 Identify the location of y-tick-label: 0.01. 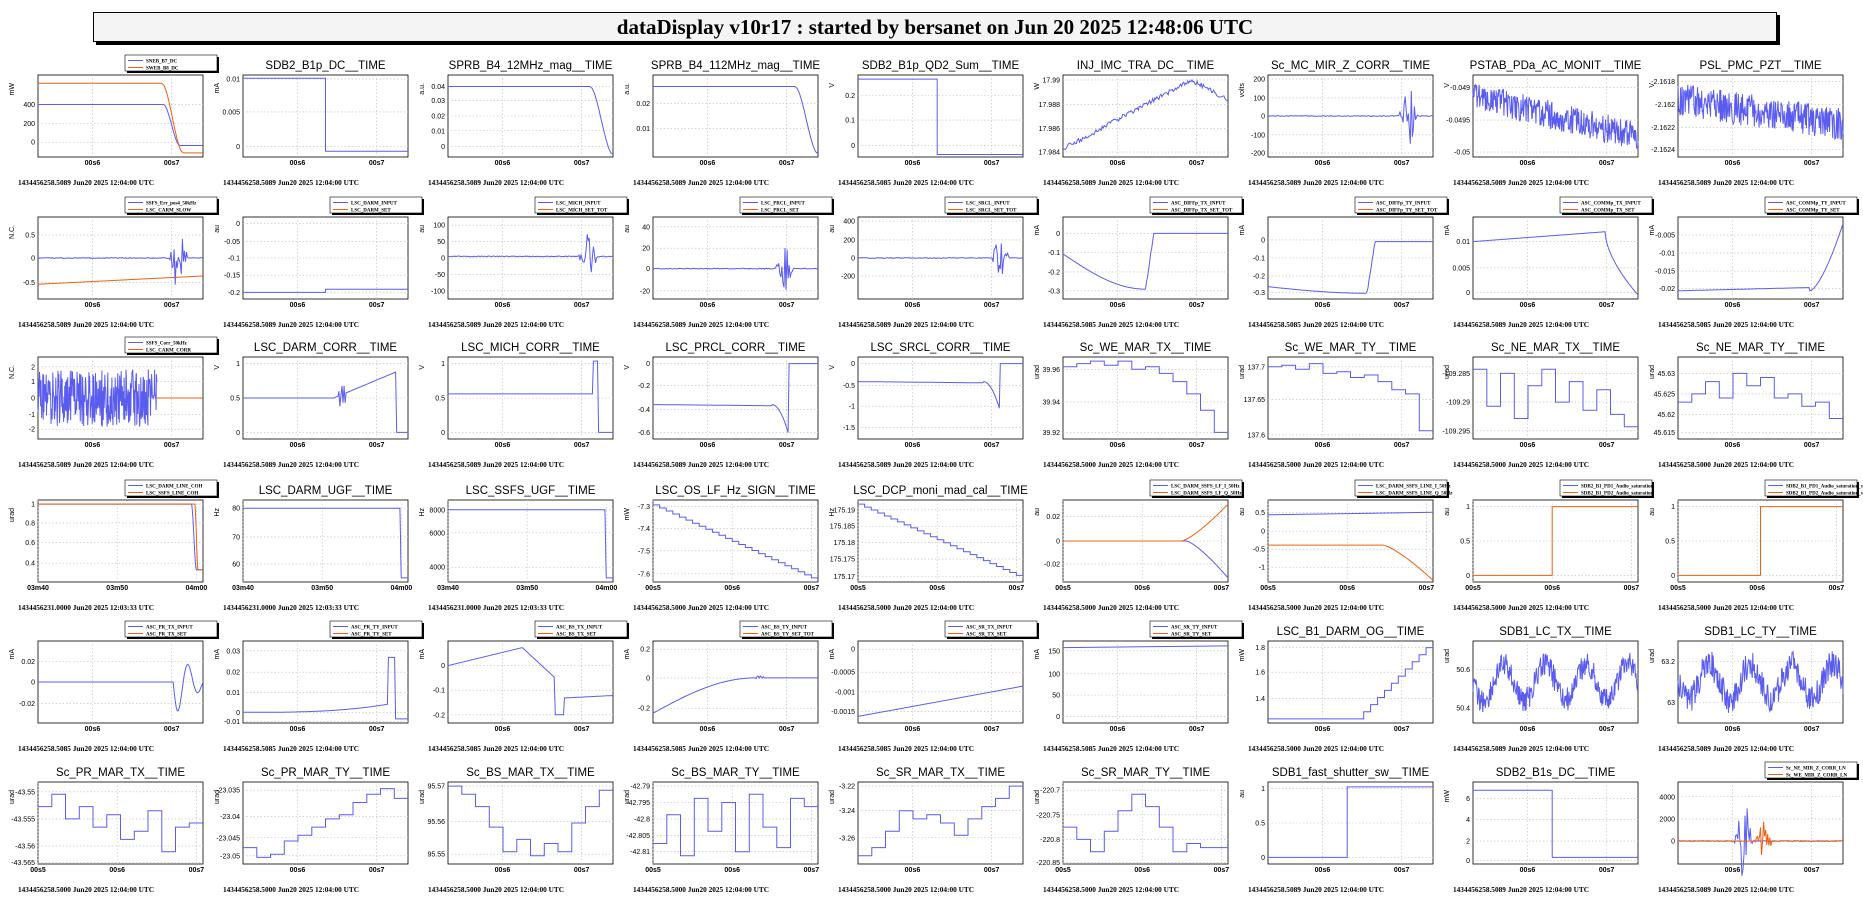
(643, 129).